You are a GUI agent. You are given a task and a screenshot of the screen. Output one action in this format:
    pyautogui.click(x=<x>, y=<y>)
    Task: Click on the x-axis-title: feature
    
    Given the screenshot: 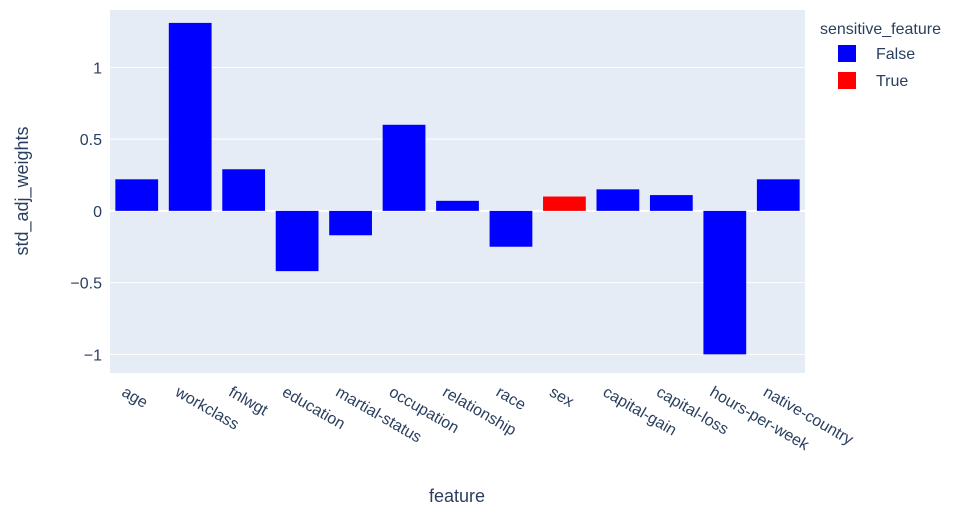 What is the action you would take?
    pyautogui.click(x=457, y=496)
    